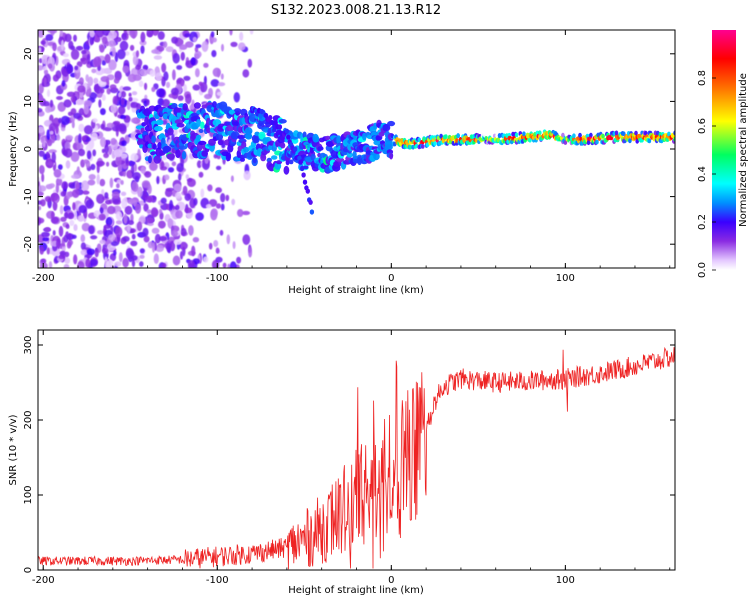 The image size is (750, 600). What do you see at coordinates (28, 196) in the screenshot?
I see `spectrogram-ytick-label: -10` at bounding box center [28, 196].